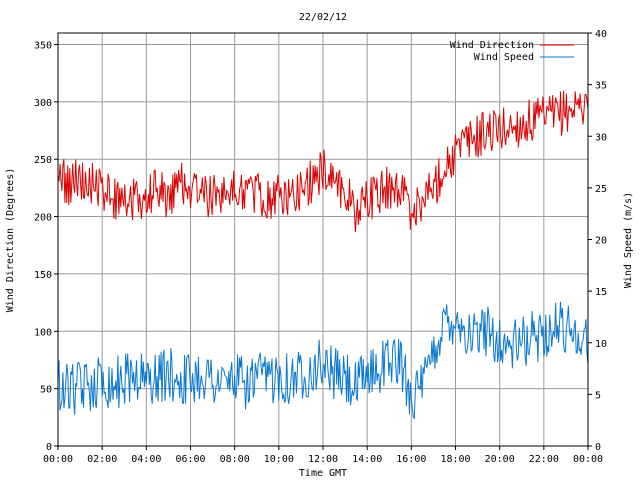 This screenshot has width=640, height=480. What do you see at coordinates (628, 240) in the screenshot?
I see `right-axis-label: Wind Speed (m/s)` at bounding box center [628, 240].